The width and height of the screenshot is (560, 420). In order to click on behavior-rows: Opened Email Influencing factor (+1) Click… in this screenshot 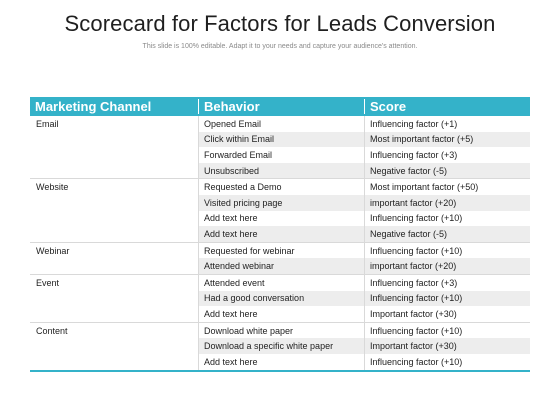, I will do `click(364, 147)`.